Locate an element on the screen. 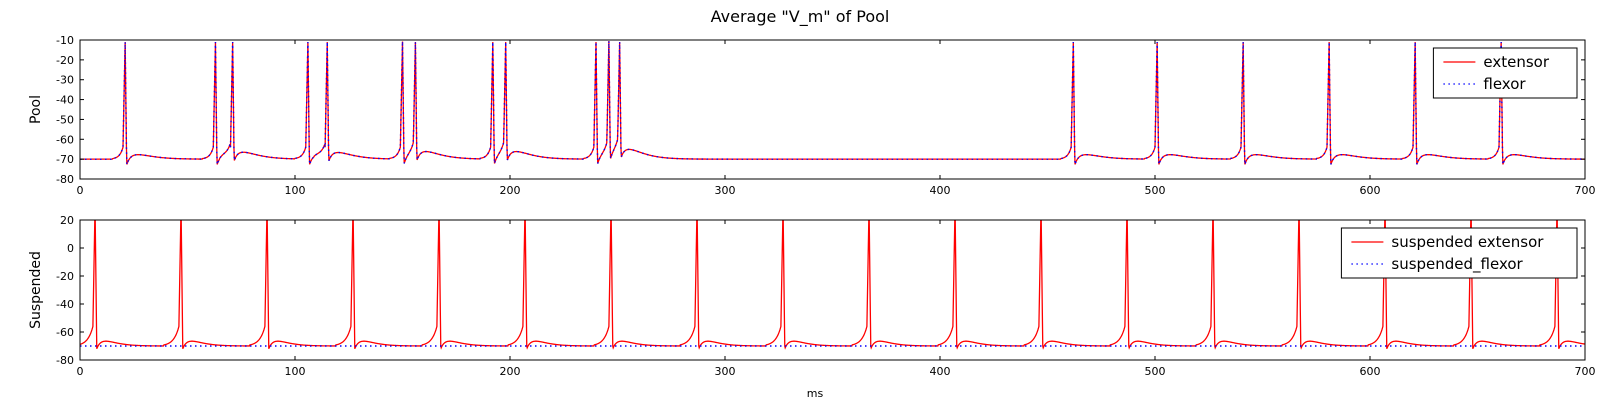 The width and height of the screenshot is (1600, 400). y-axis-label: Suspended is located at coordinates (36, 290).